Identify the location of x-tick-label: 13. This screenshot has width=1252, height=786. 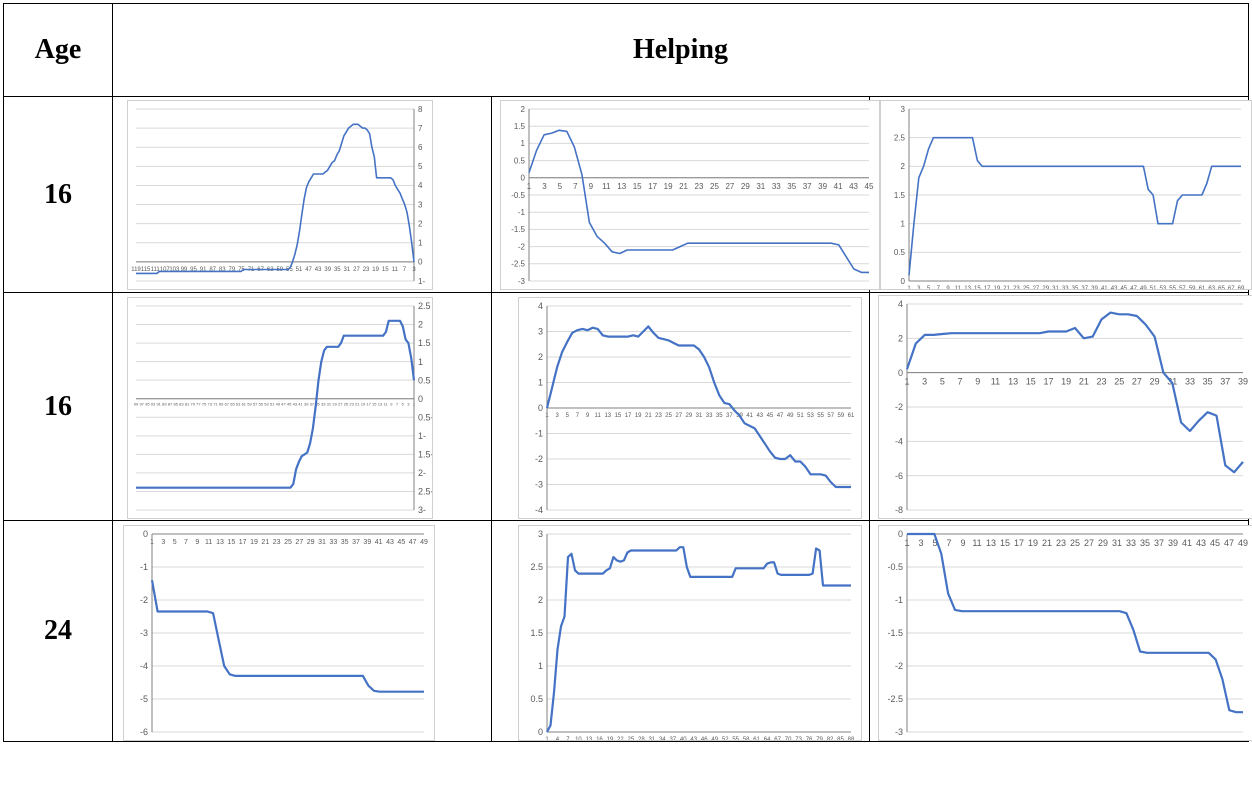
(588, 738).